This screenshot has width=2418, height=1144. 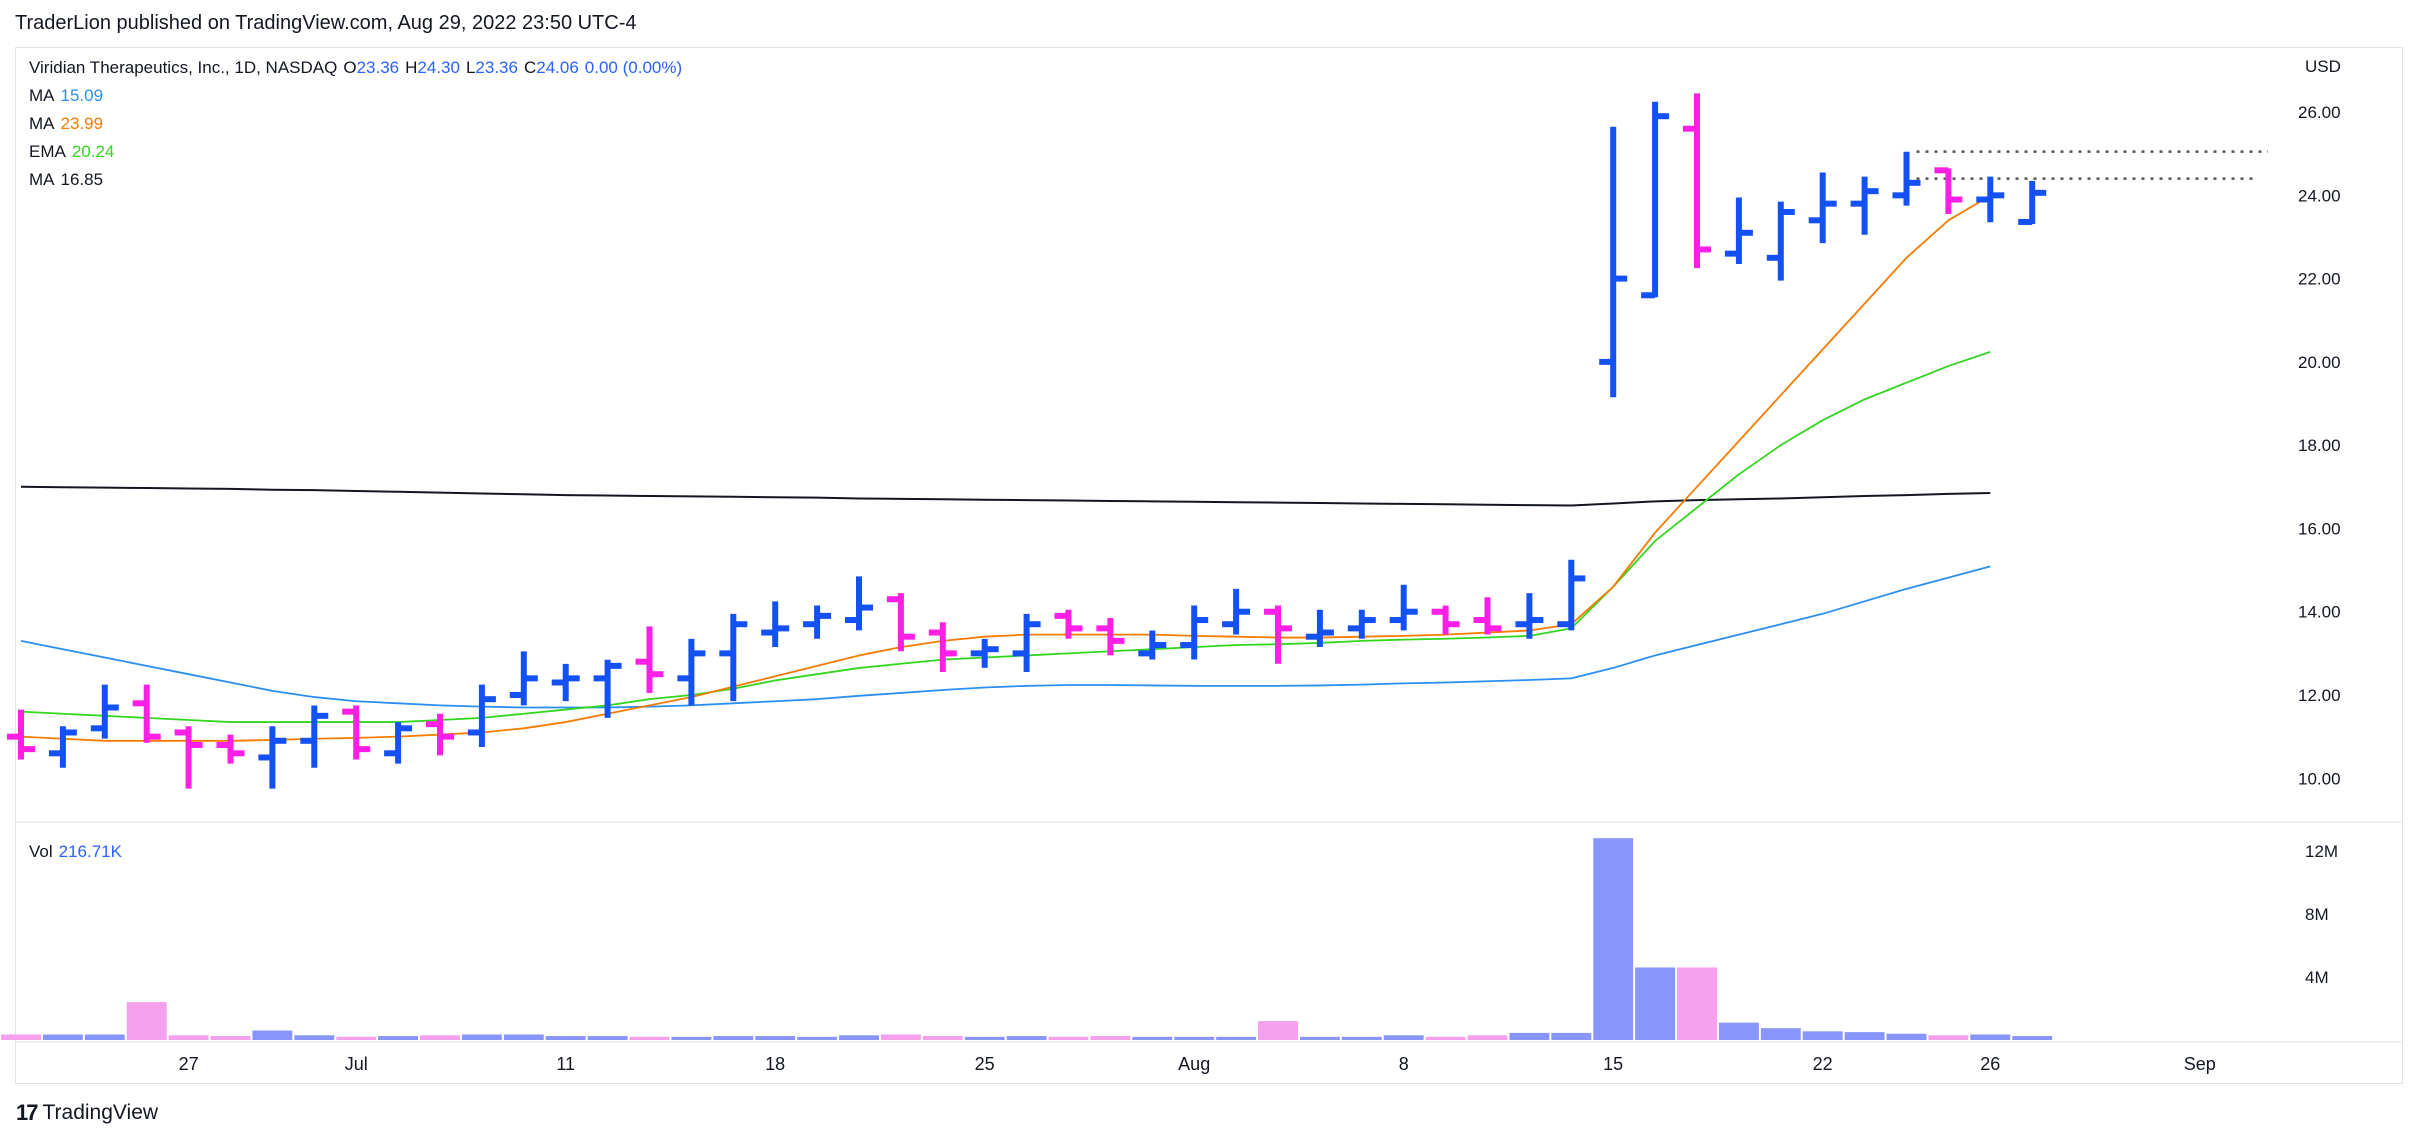 What do you see at coordinates (2319, 362) in the screenshot?
I see `price-tick-label: 20.00` at bounding box center [2319, 362].